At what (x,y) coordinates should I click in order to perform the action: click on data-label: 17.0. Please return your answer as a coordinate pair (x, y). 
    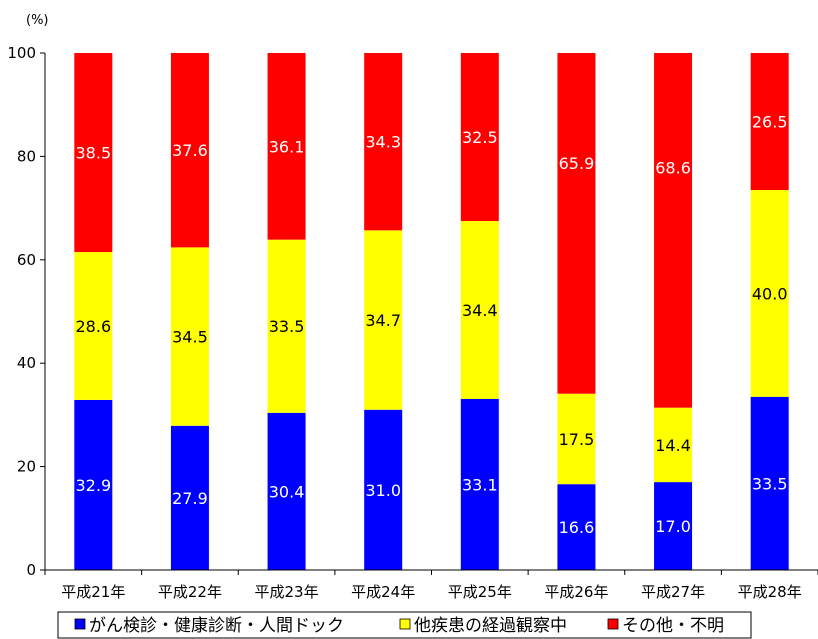
    Looking at the image, I should click on (673, 526).